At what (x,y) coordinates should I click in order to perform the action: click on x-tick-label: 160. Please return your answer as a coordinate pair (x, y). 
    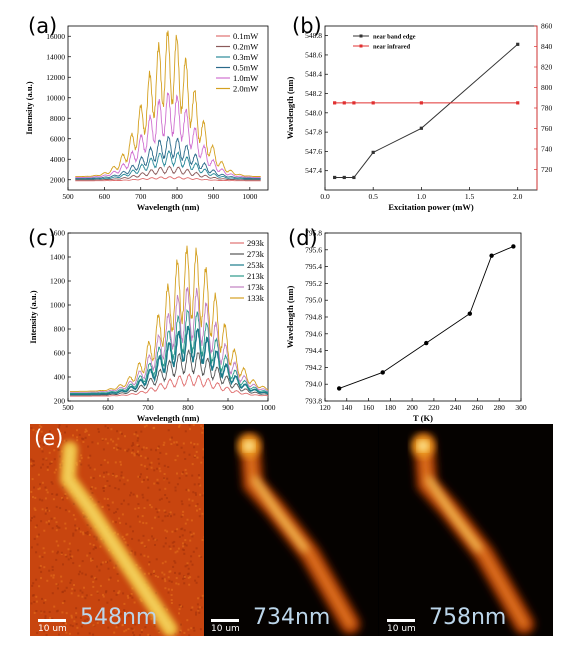
    Looking at the image, I should click on (369, 407).